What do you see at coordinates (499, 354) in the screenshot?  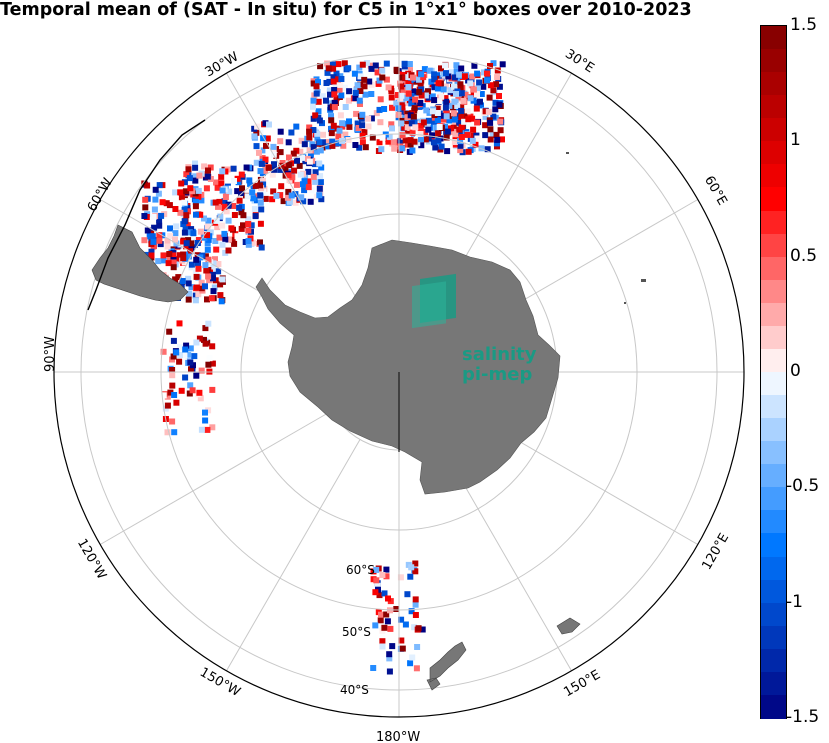 I see `watermark-salinity: salinity` at bounding box center [499, 354].